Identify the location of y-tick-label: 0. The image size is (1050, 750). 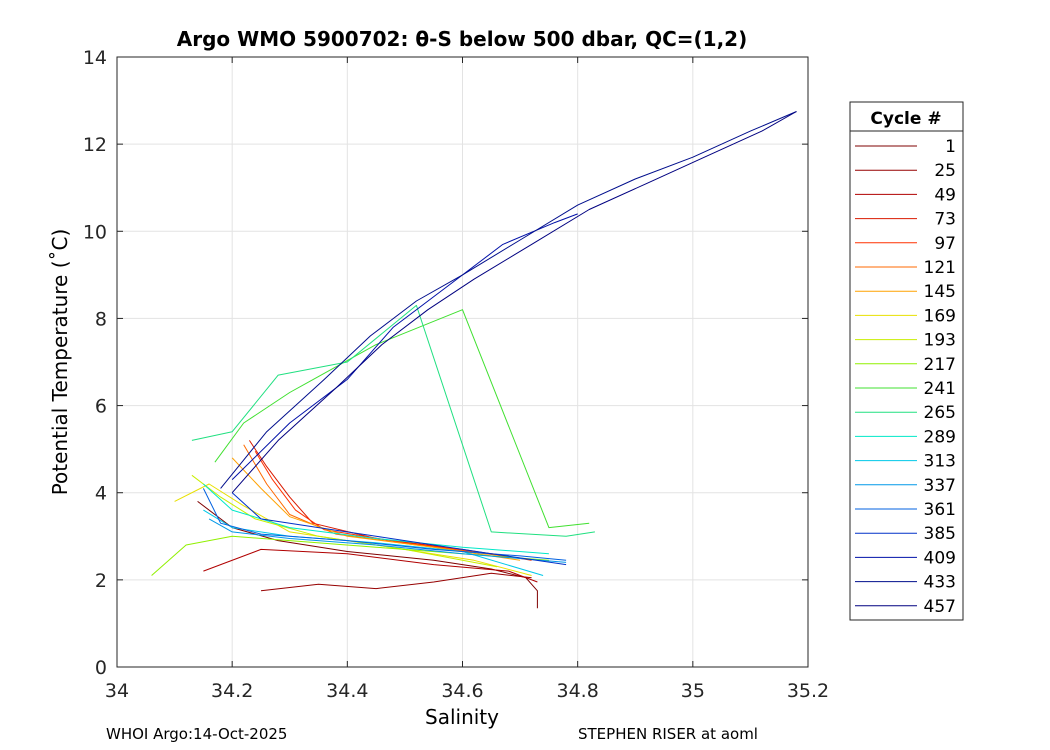
(101, 668).